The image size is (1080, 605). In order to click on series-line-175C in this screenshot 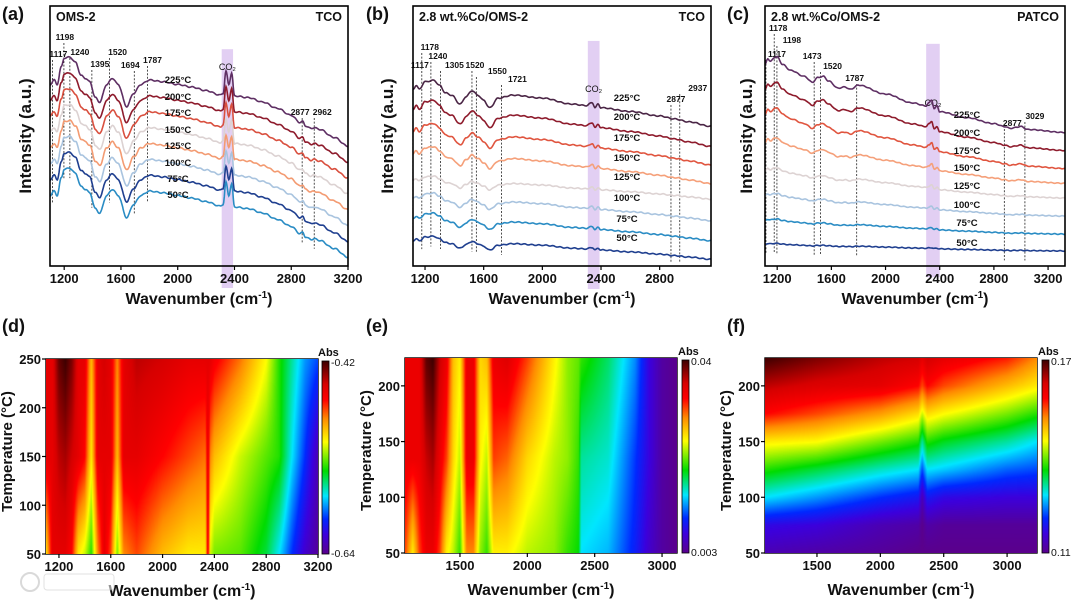, I will do `click(562, 144)`.